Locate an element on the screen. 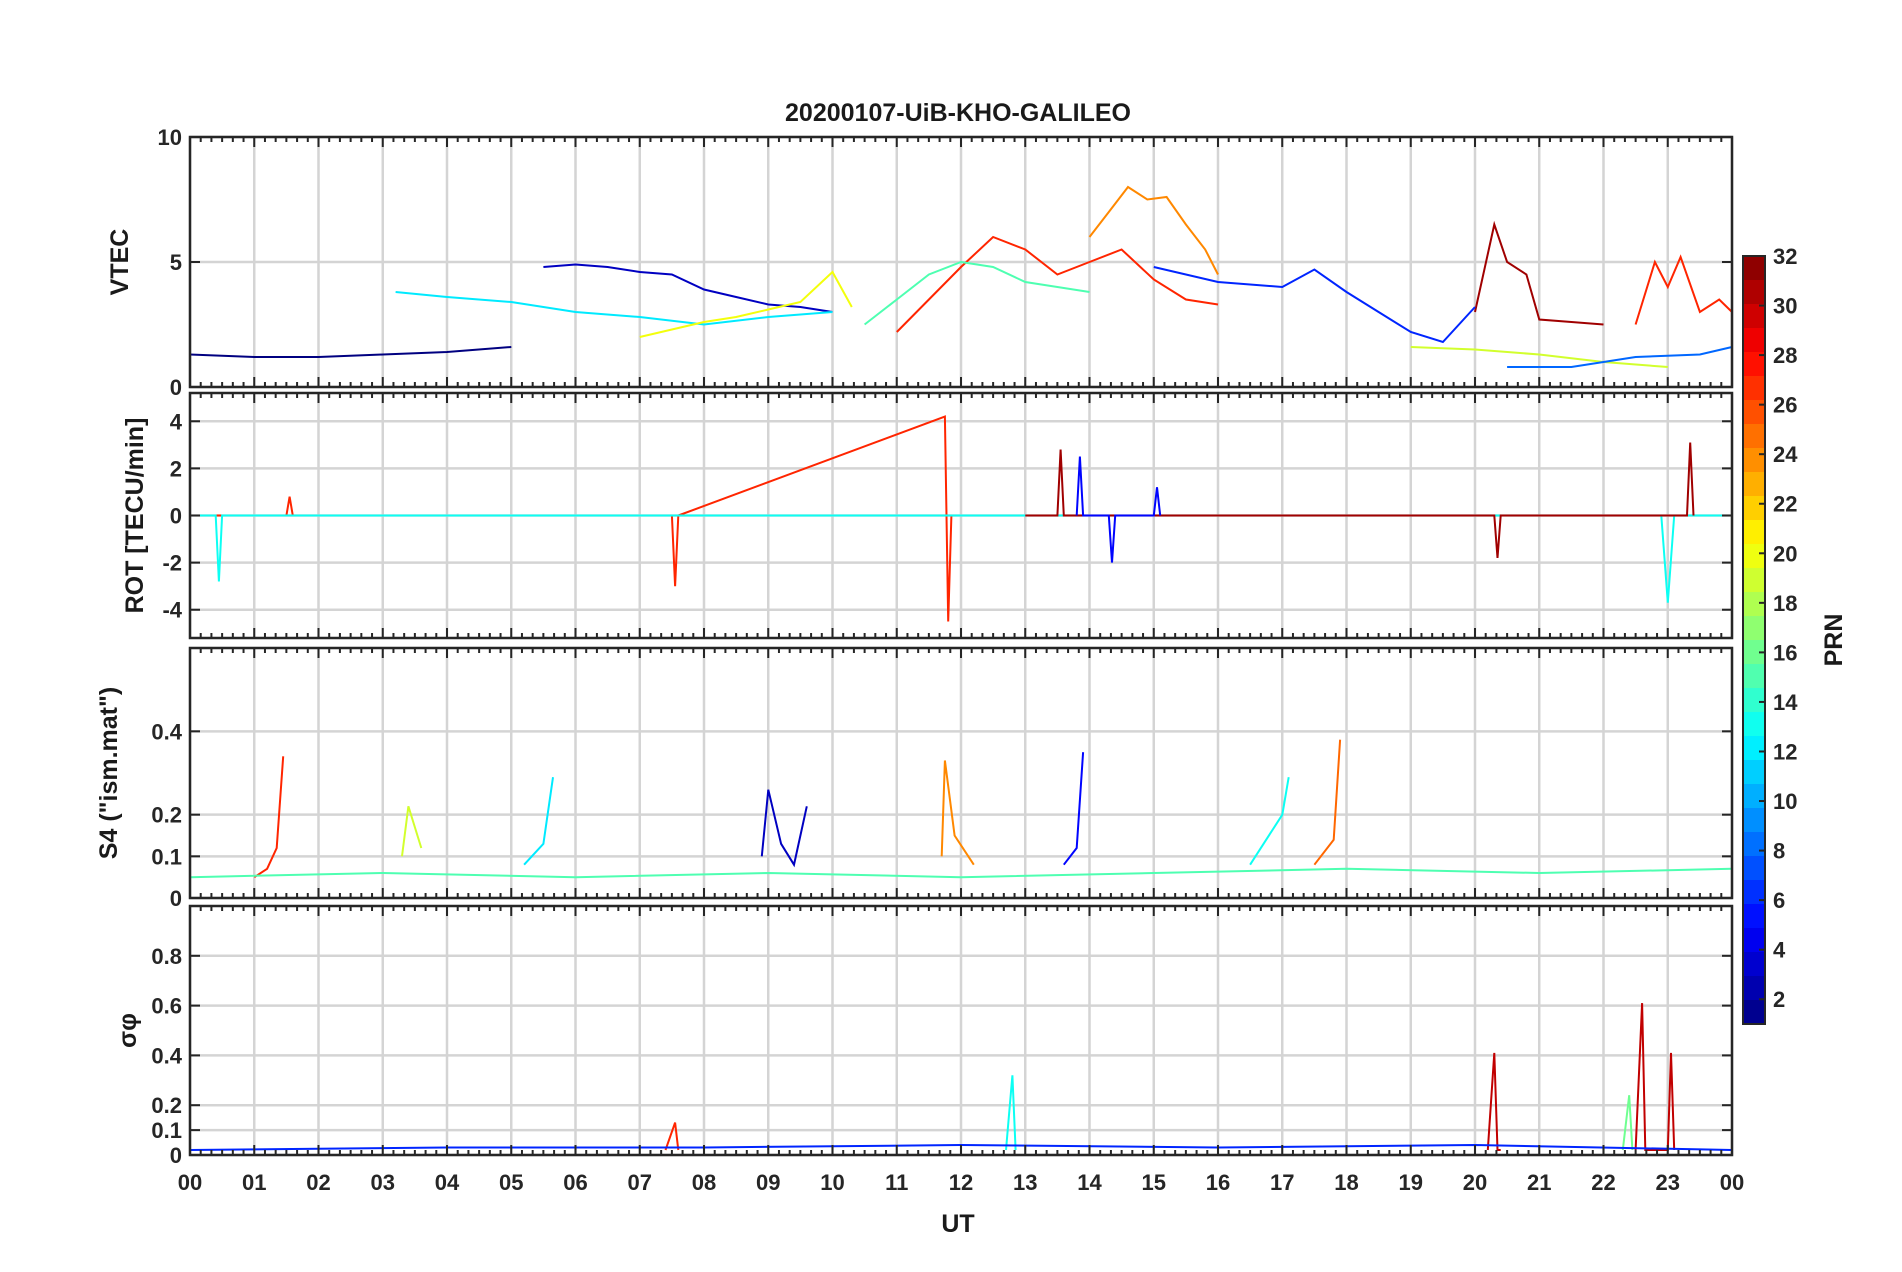  colorbar-frame is located at coordinates (1754, 640).